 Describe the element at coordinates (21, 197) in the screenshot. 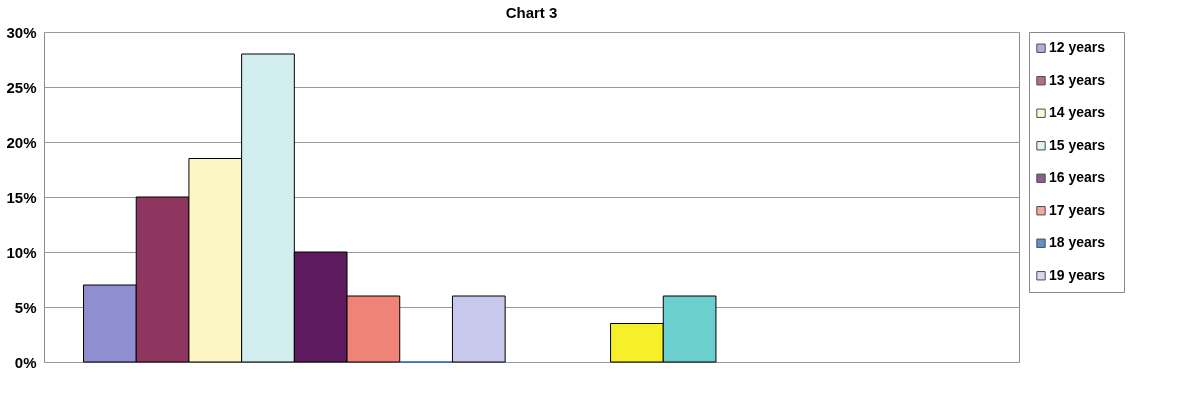

I see `y-tick-label: 15%` at that location.